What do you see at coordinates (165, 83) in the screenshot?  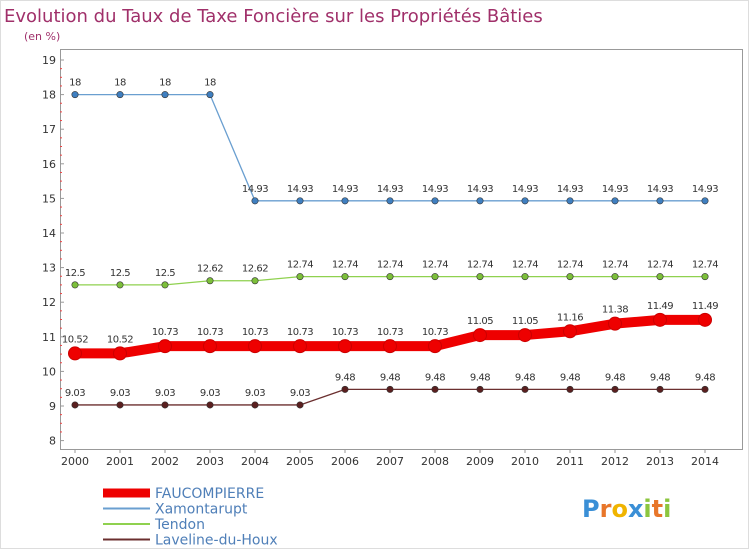 I see `data-label-xamontarupt: 18` at bounding box center [165, 83].